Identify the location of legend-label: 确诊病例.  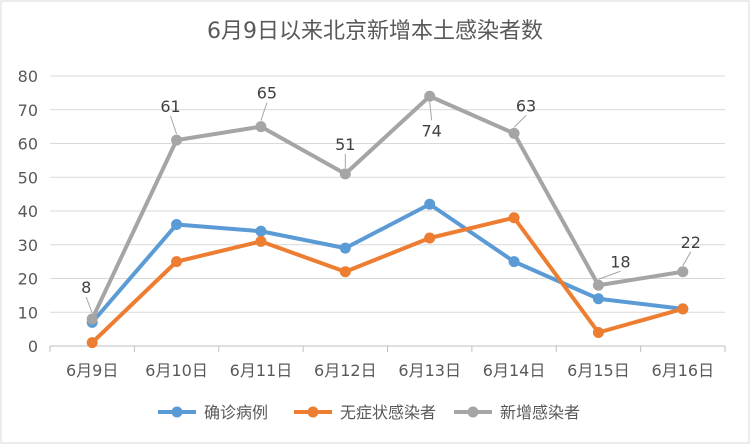
(236, 412).